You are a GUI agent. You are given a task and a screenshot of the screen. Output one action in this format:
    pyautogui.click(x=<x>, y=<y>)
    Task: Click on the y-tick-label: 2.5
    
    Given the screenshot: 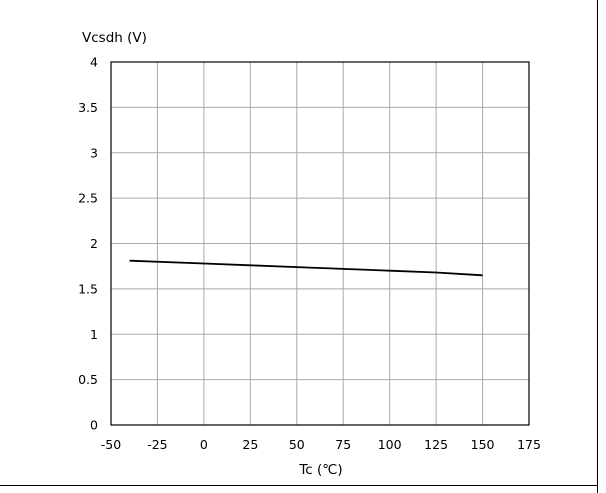 What is the action you would take?
    pyautogui.click(x=88, y=198)
    